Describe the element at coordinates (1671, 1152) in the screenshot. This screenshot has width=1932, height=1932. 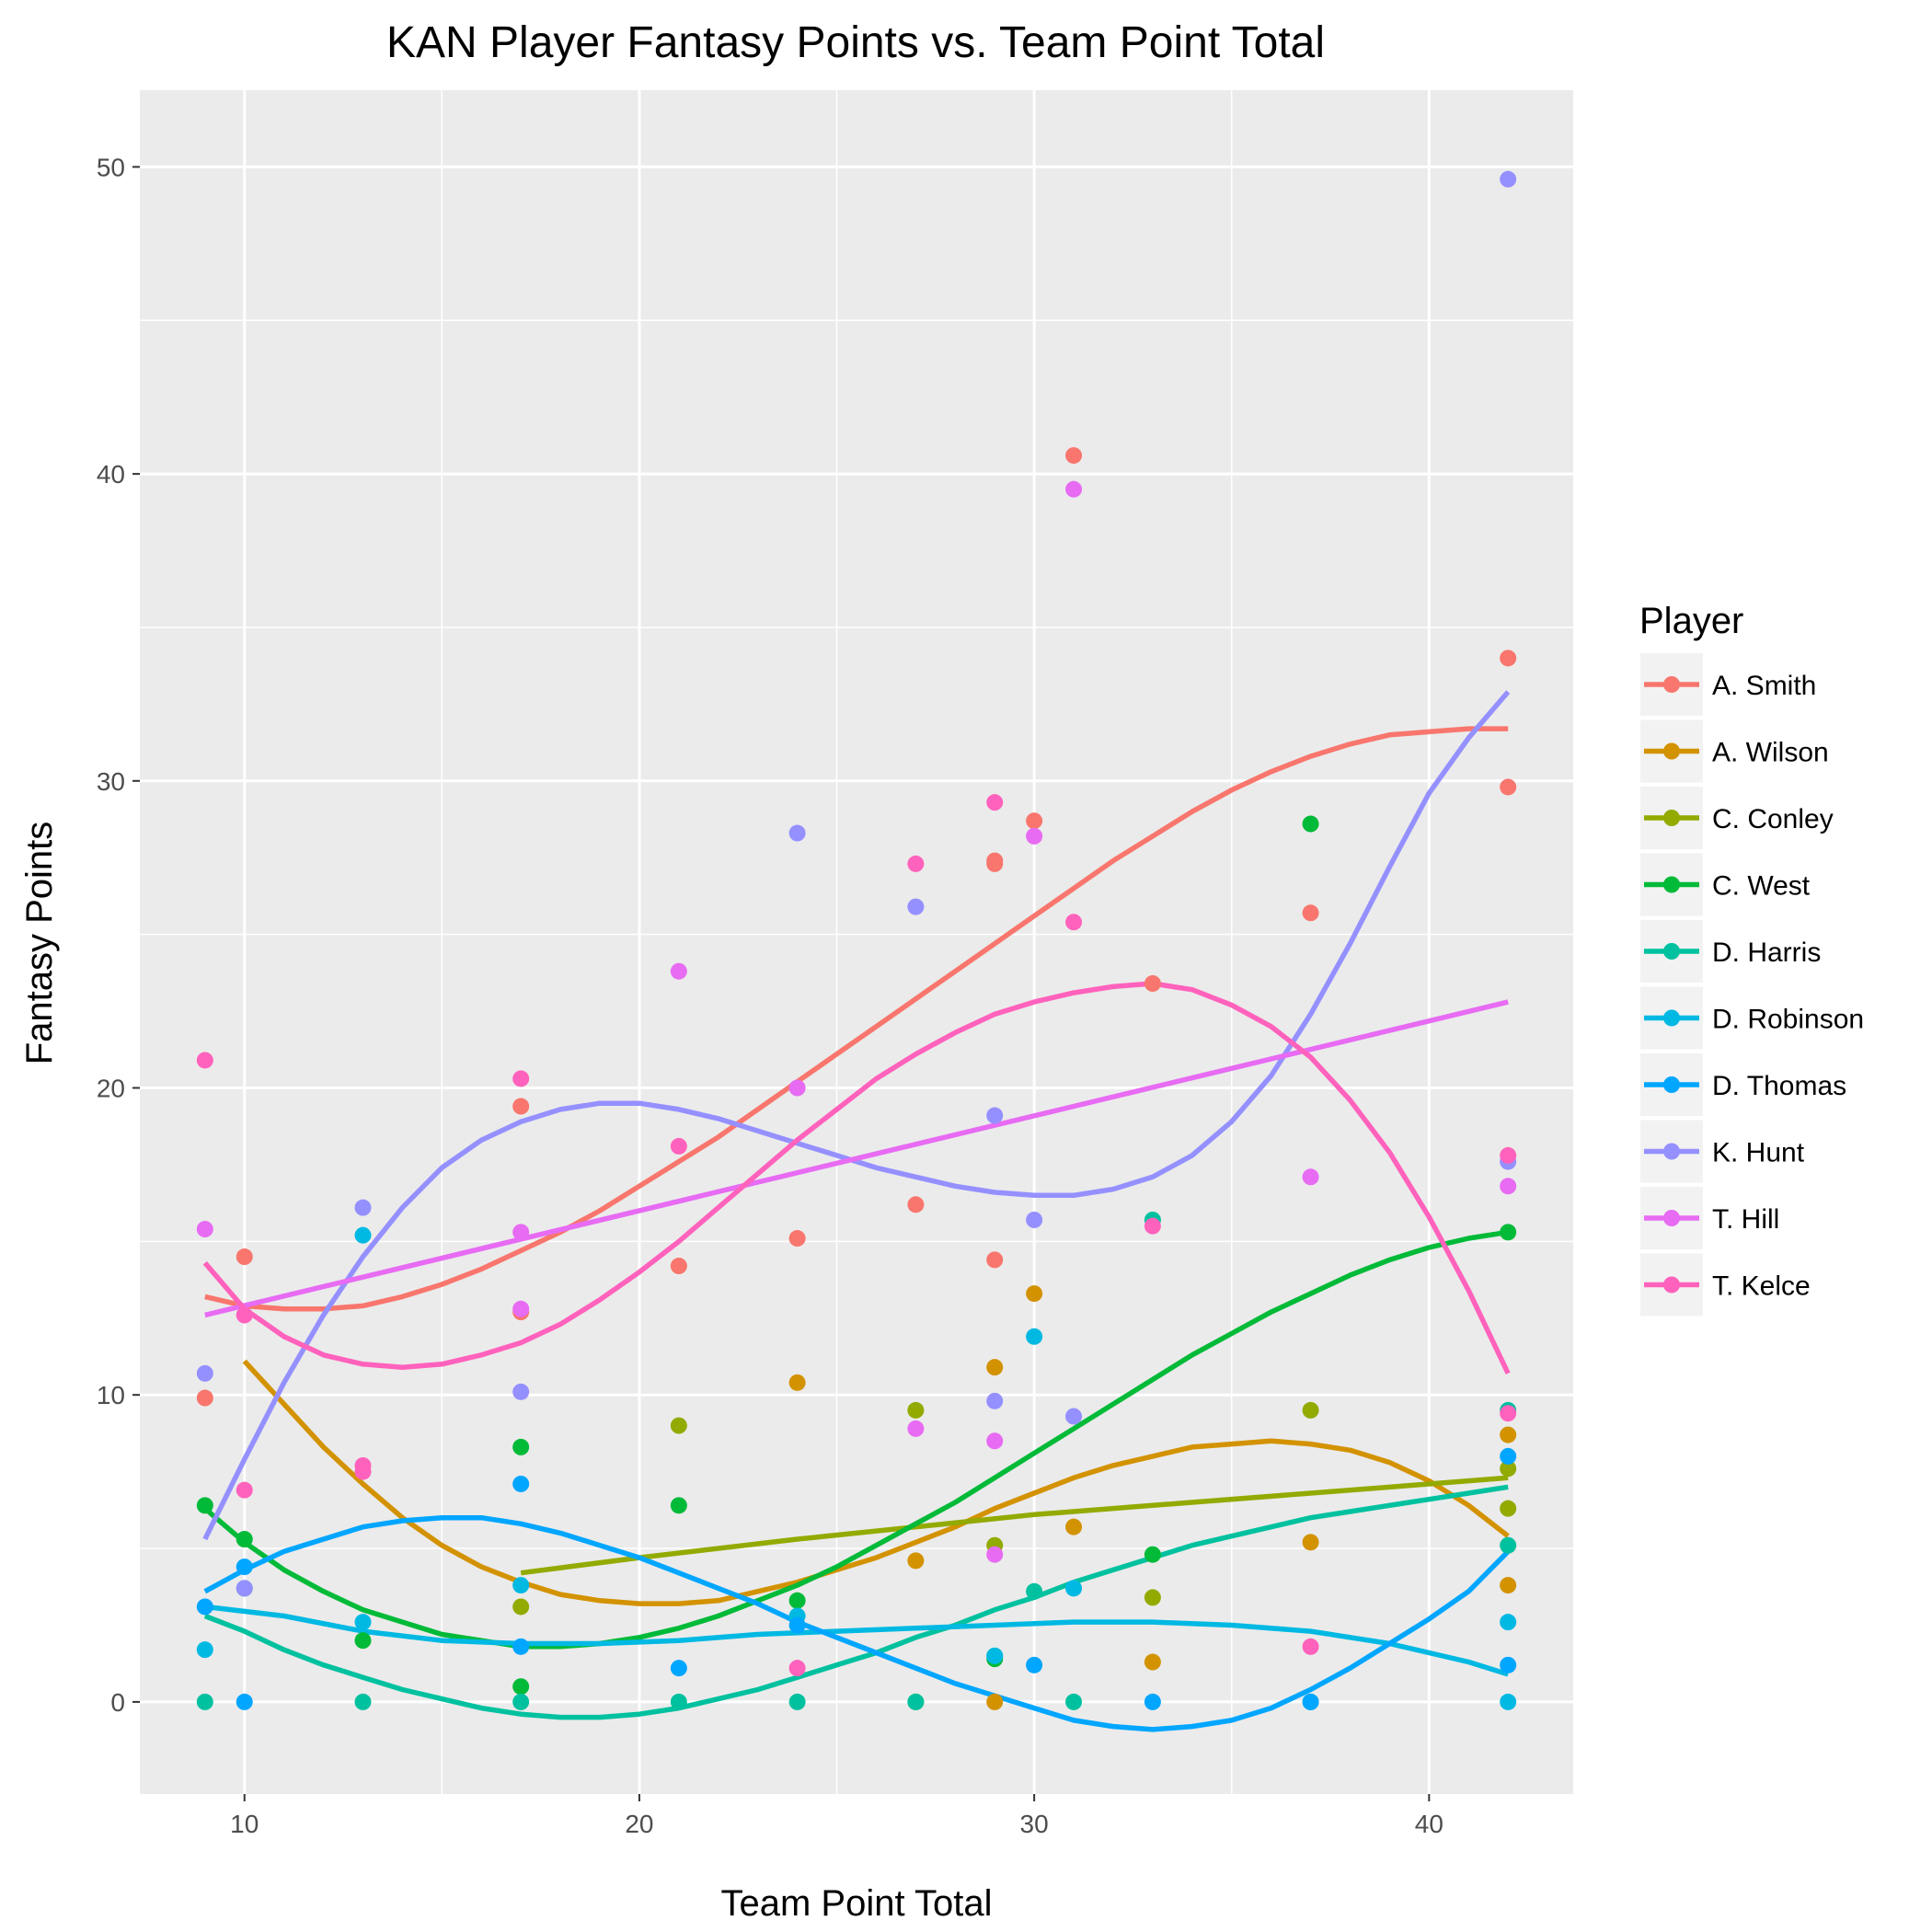
I see `legend-point-k-hunt` at that location.